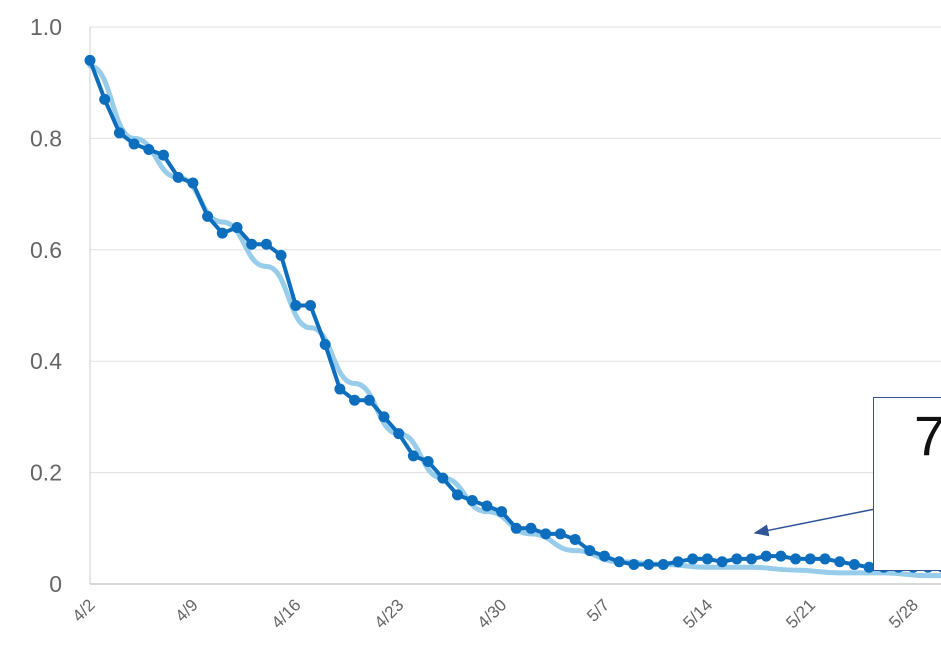 This screenshot has width=941, height=657. Describe the element at coordinates (927, 435) in the screenshot. I see `annotation-callout-text: 7` at that location.